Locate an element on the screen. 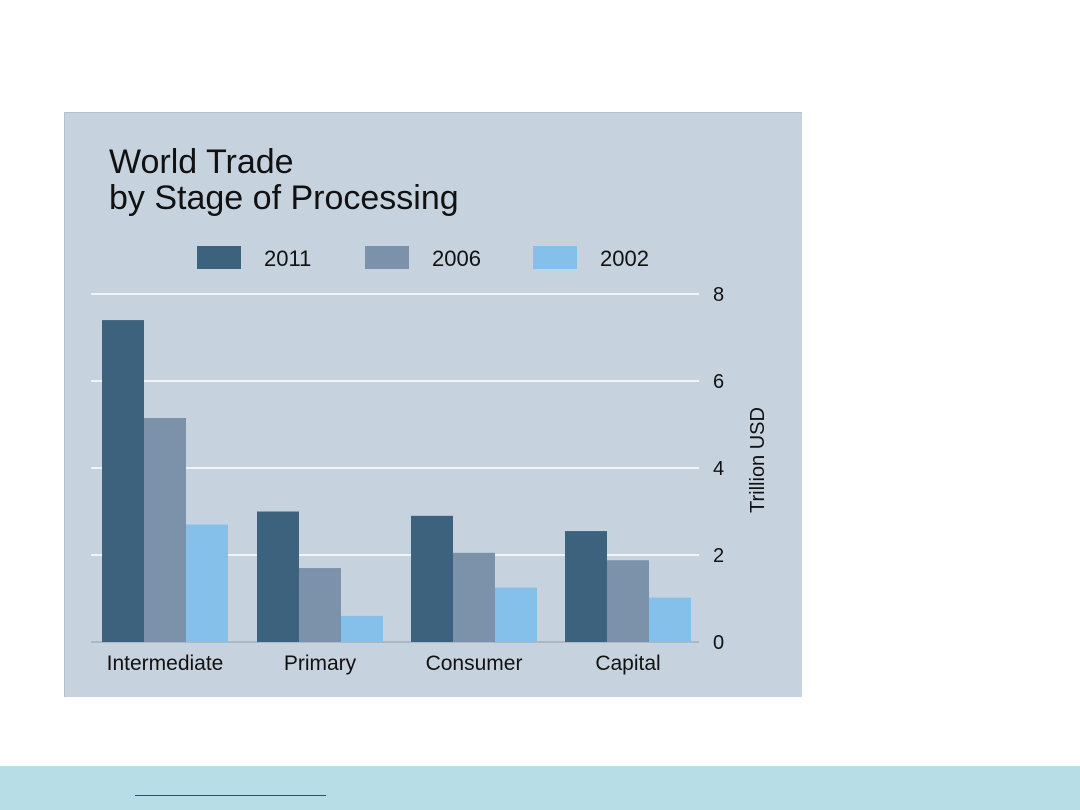 This screenshot has width=1080, height=810. legend-swatch-2002 is located at coordinates (555, 257).